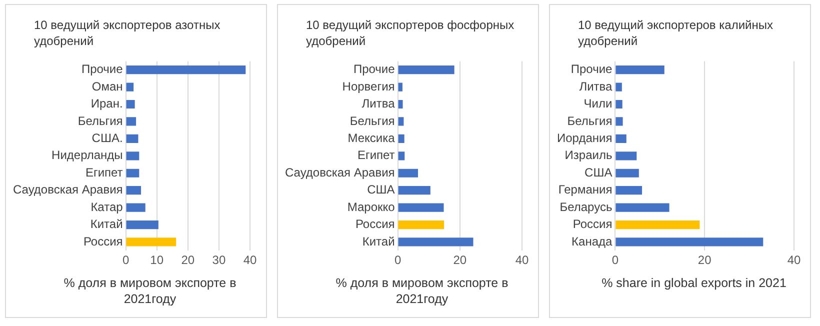 The width and height of the screenshot is (820, 326). I want to click on y-tick-label: Марокко, so click(371, 207).